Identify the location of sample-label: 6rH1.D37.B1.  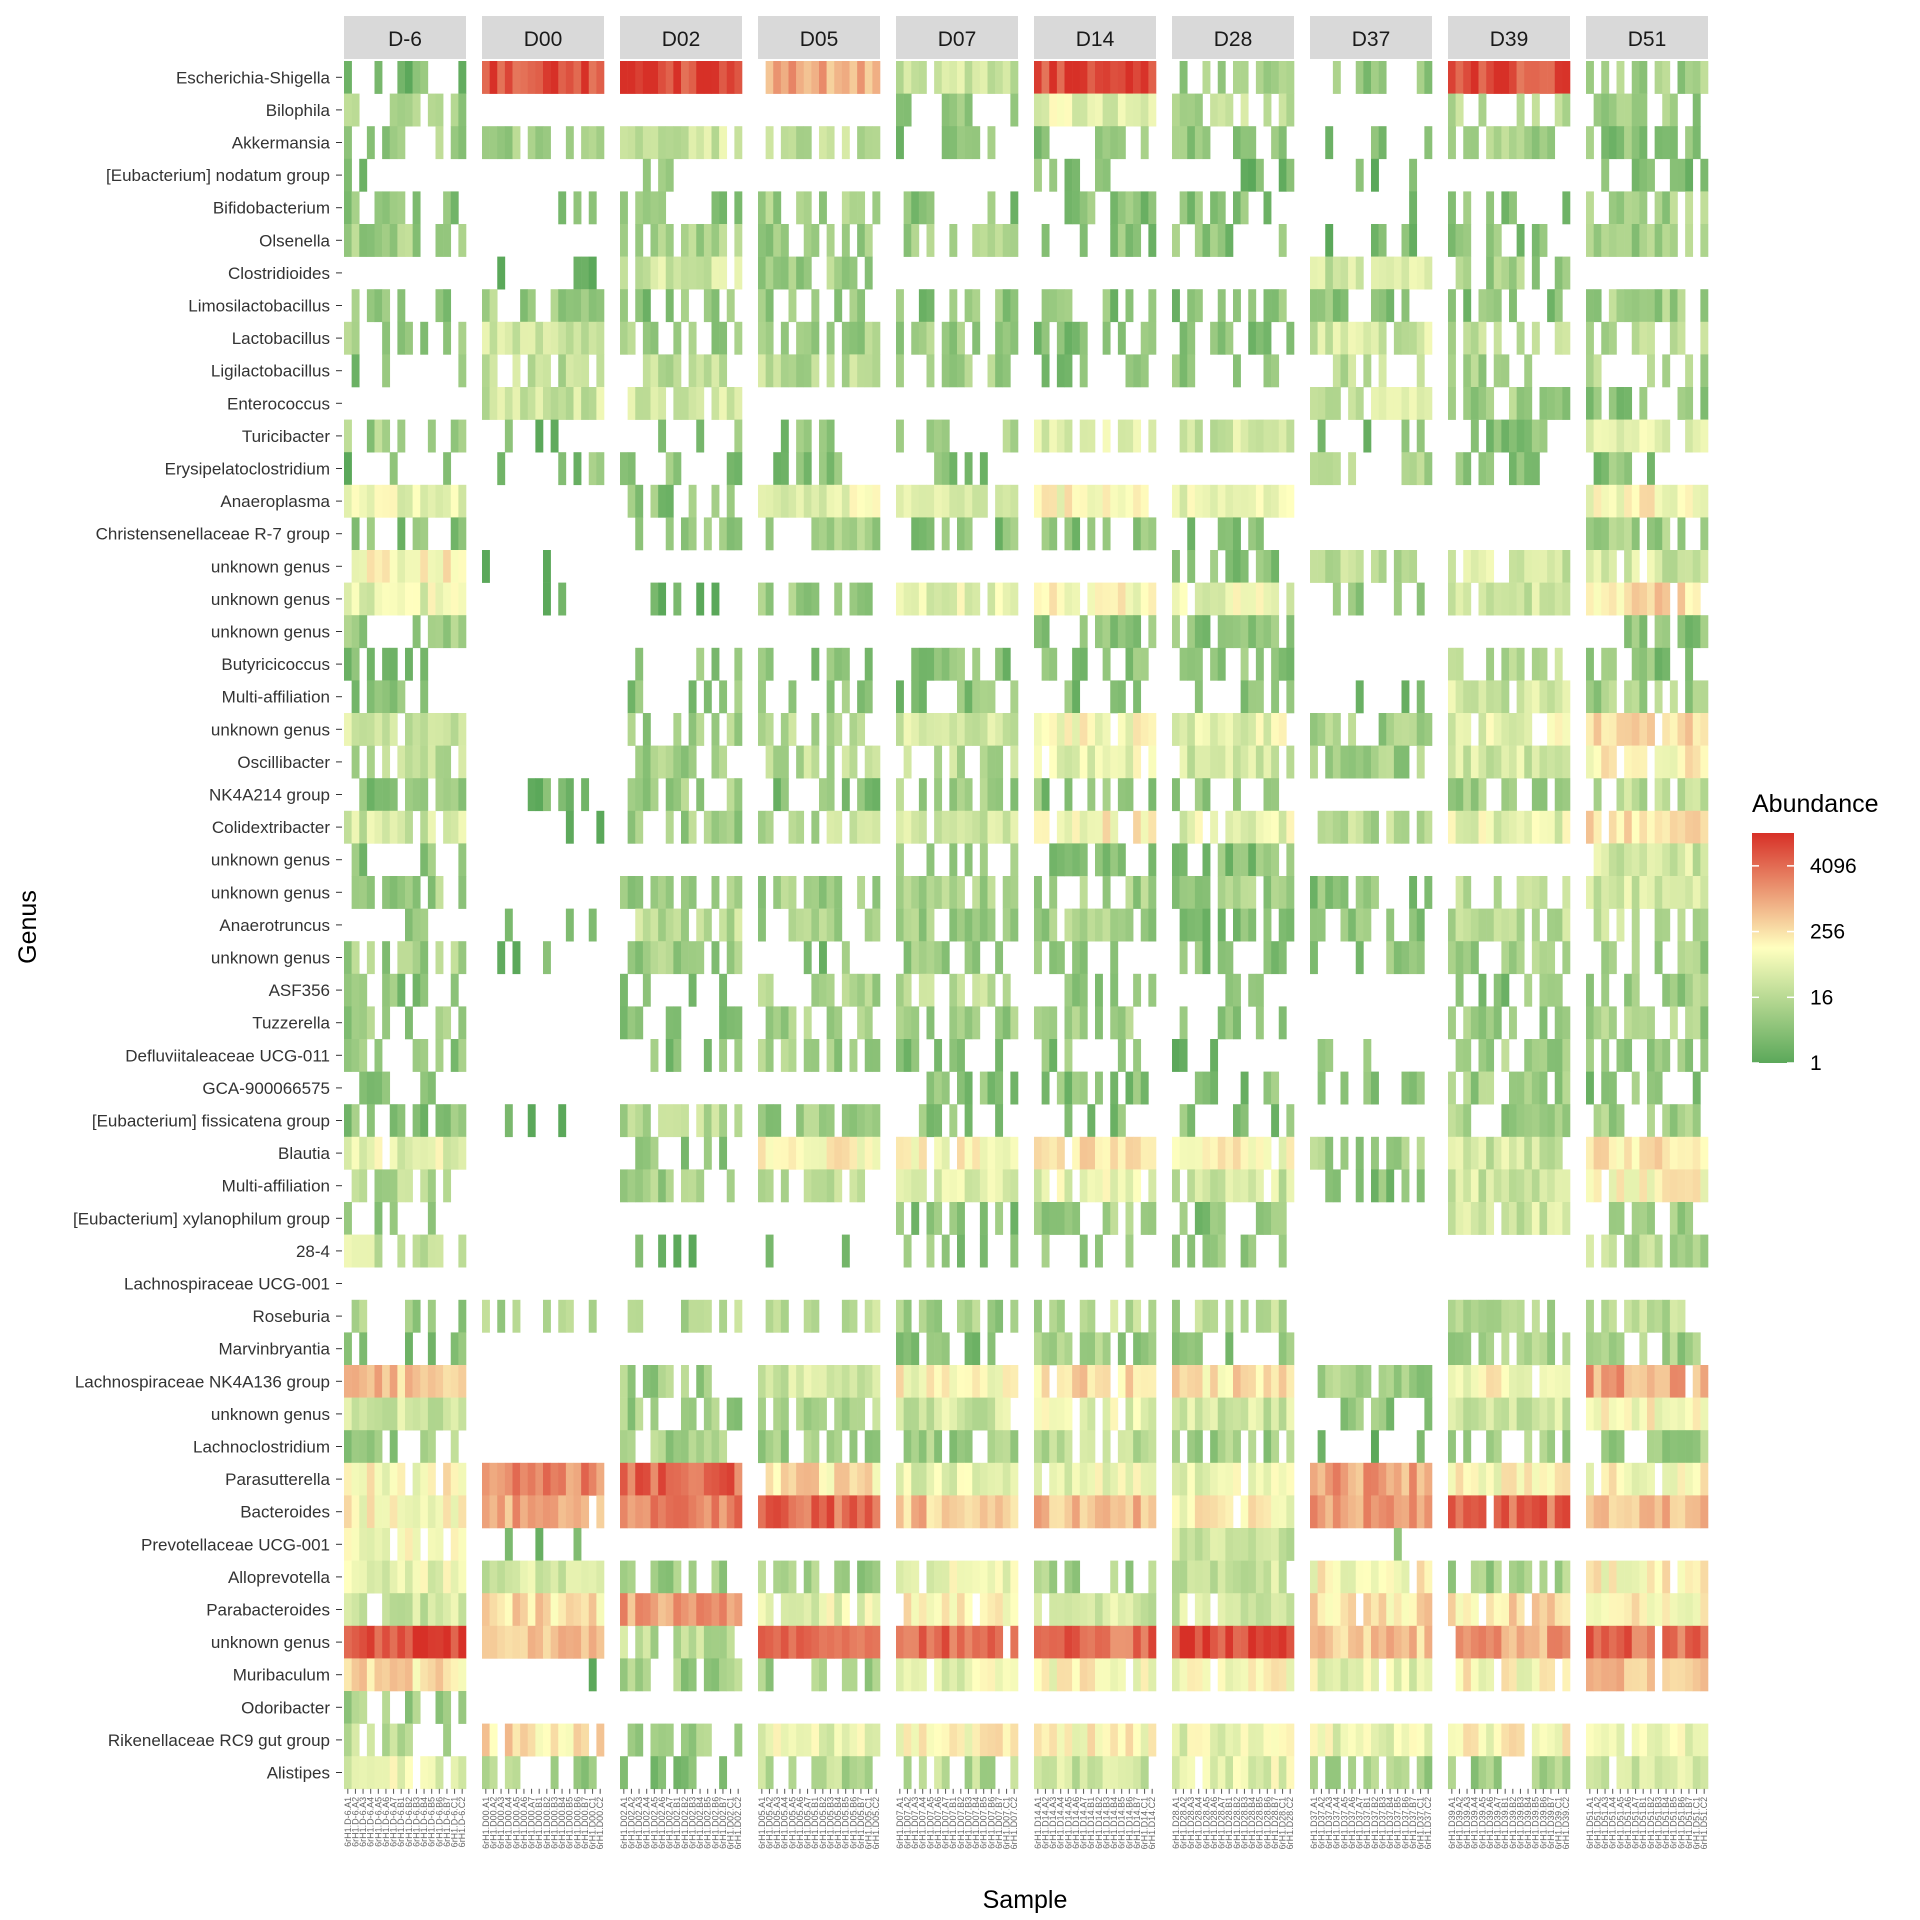
(1367, 1823).